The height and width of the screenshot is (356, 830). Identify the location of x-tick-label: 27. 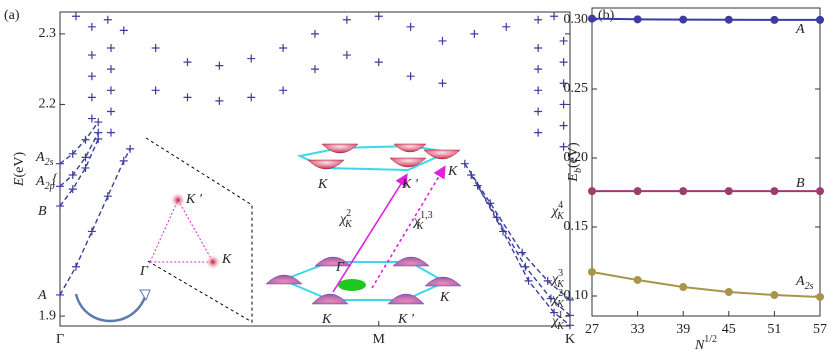
(592, 329).